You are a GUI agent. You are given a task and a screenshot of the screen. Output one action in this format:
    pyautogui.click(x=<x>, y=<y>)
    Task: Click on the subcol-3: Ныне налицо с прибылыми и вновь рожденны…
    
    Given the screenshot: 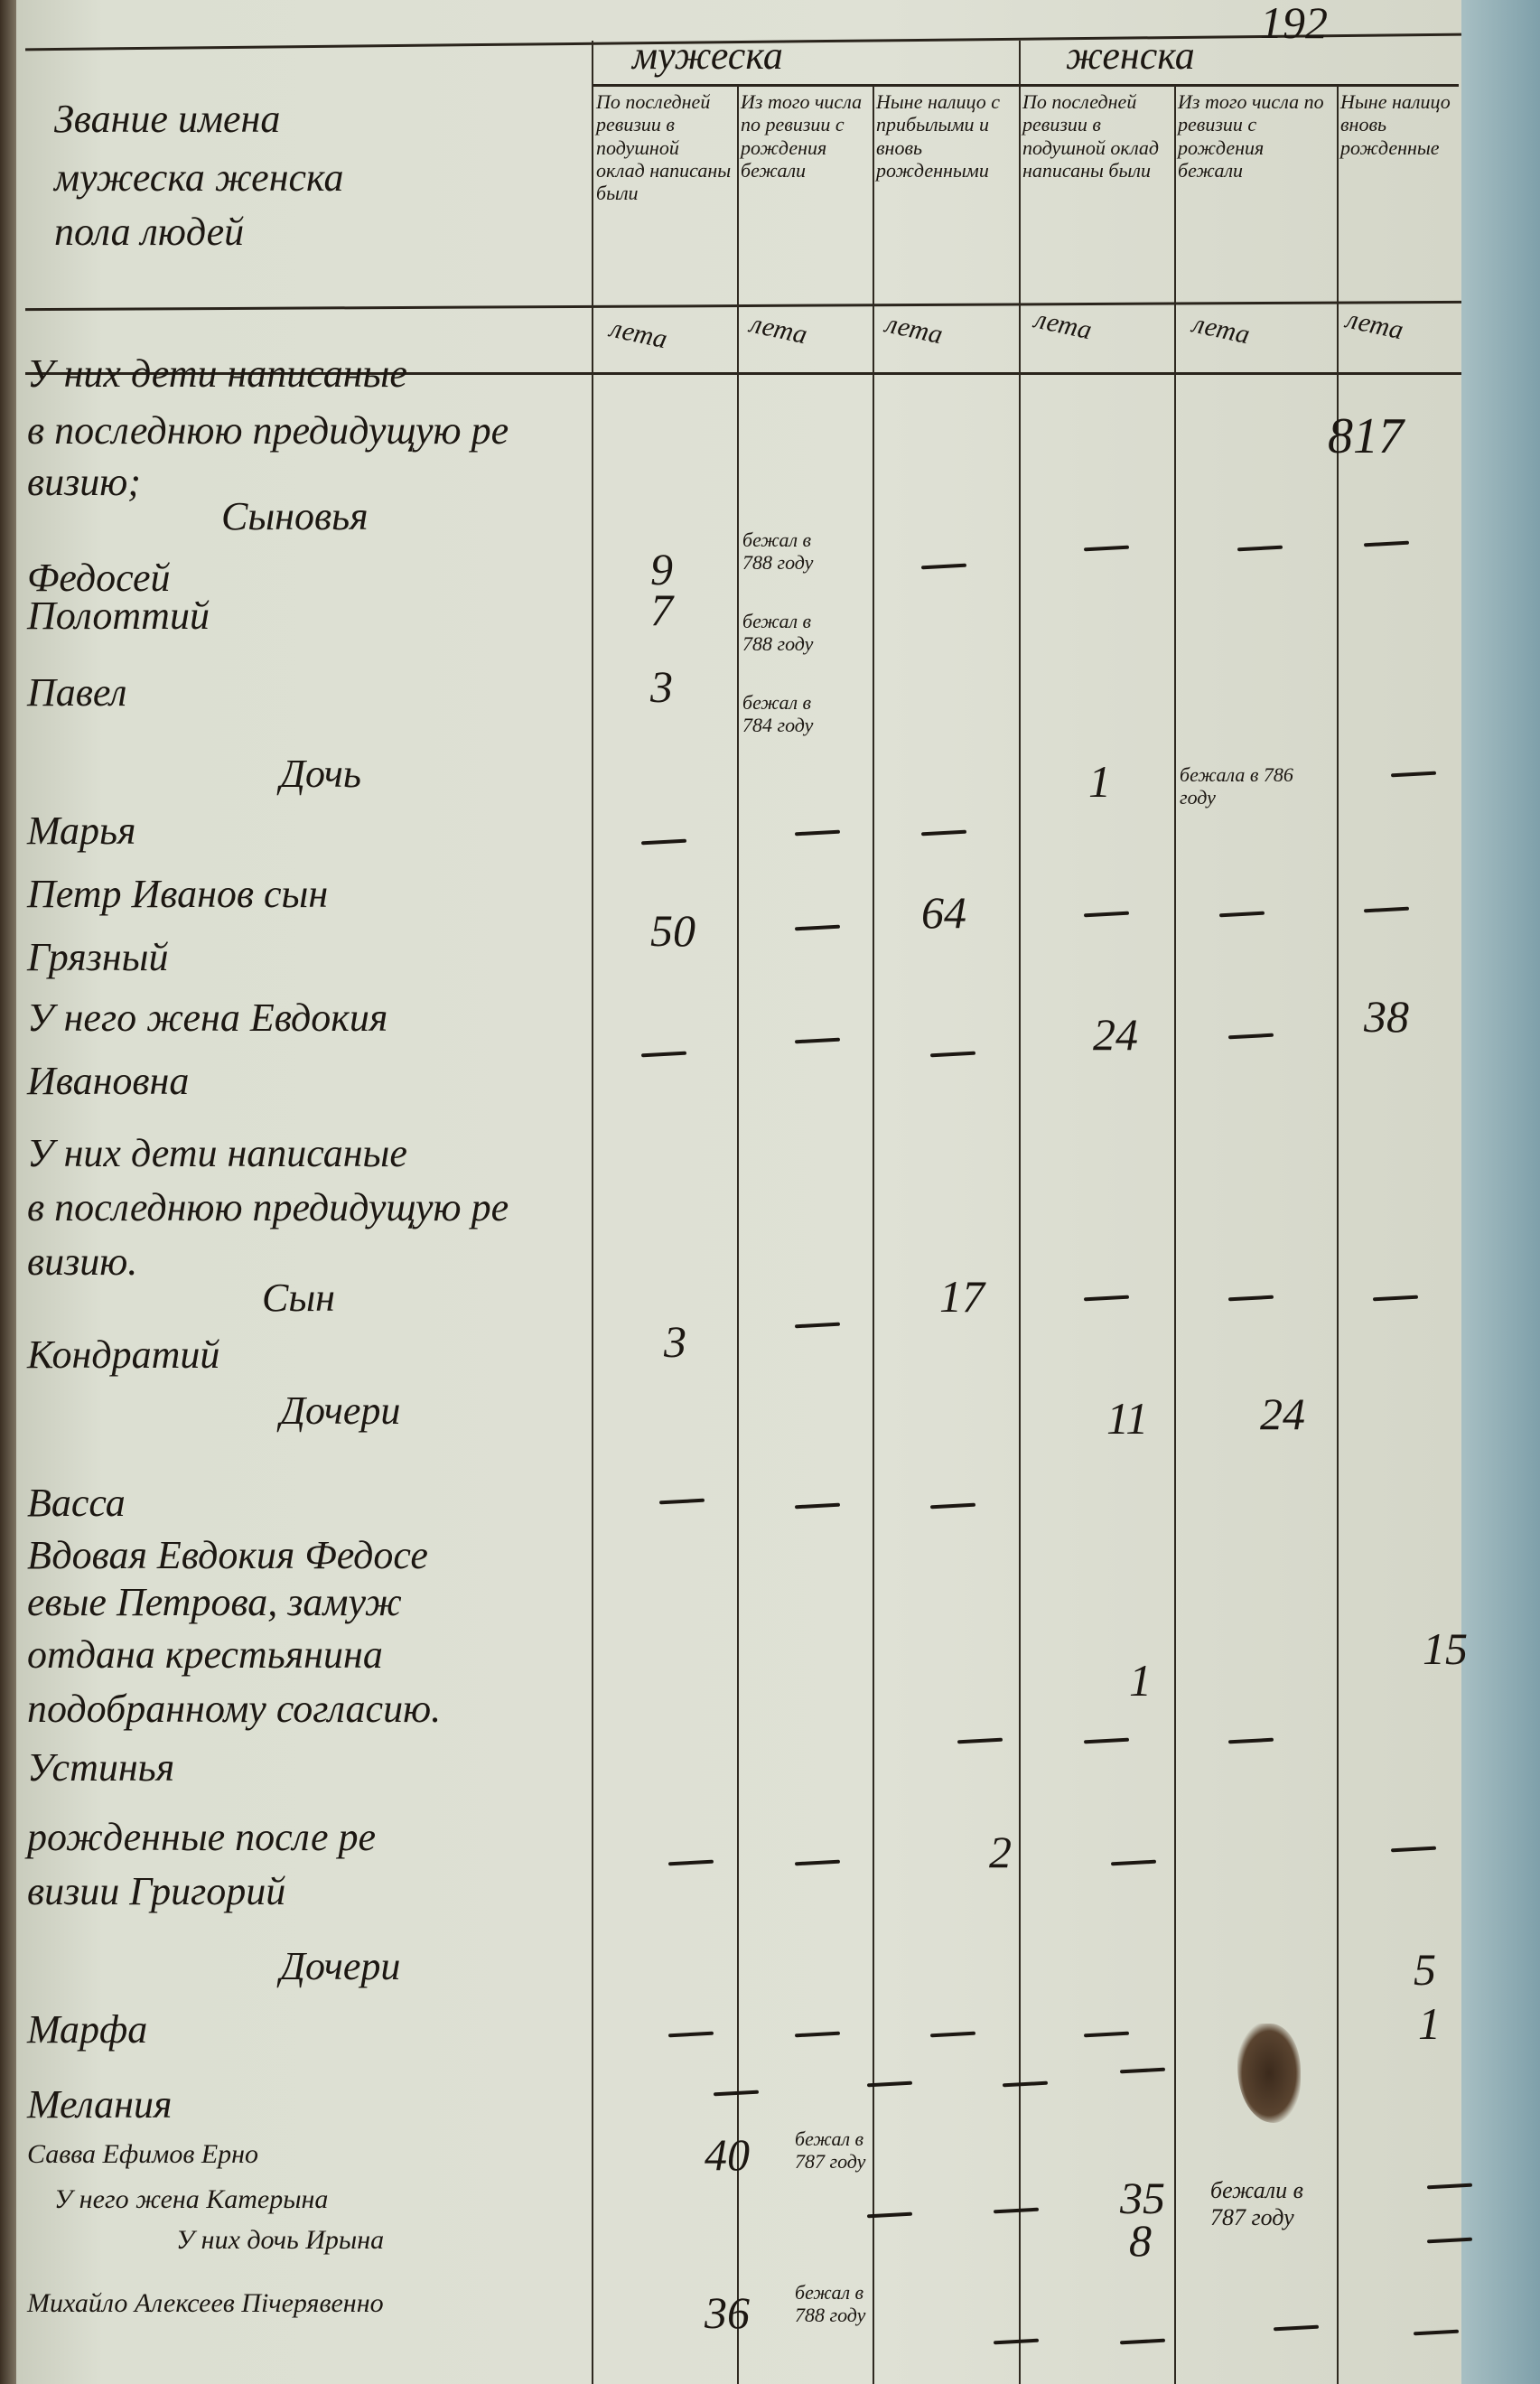 What is the action you would take?
    pyautogui.click(x=939, y=136)
    